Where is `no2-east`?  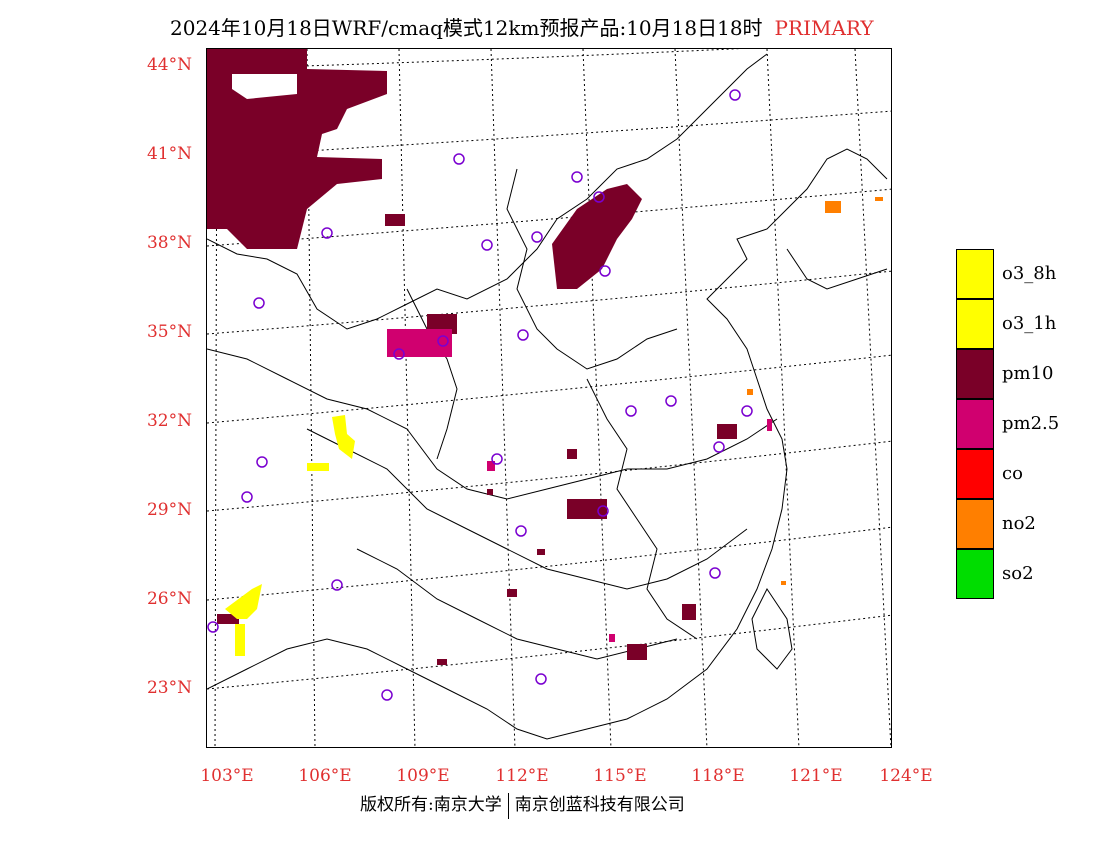 no2-east is located at coordinates (879, 199).